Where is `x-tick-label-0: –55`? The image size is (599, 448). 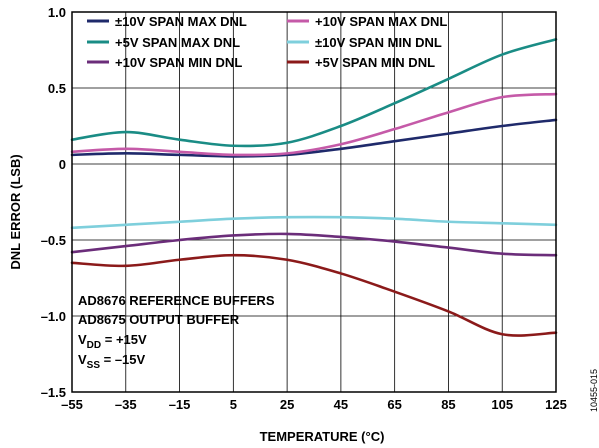 x-tick-label-0: –55 is located at coordinates (72, 404).